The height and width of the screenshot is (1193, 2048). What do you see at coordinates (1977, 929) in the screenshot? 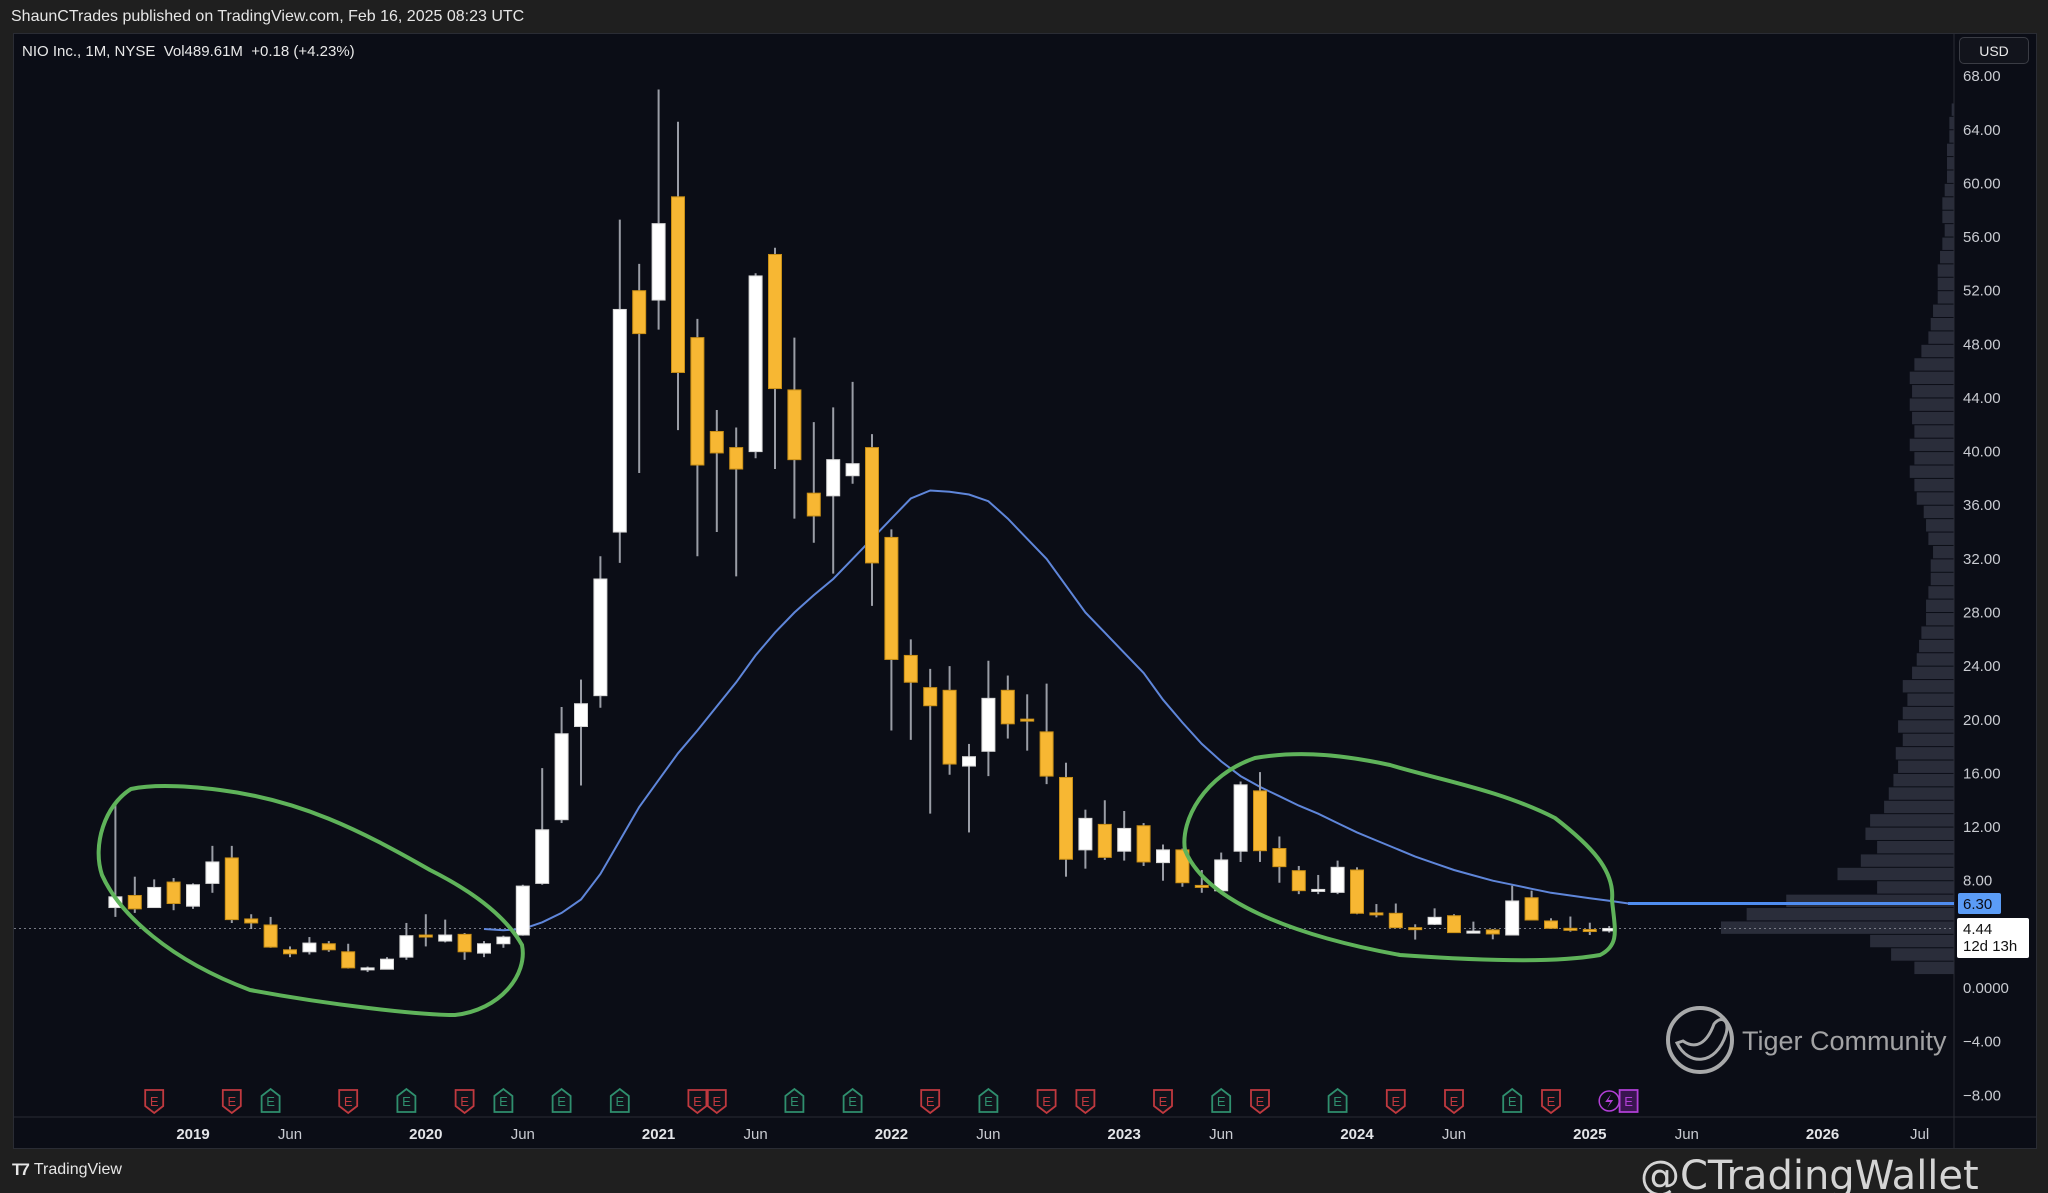
I see `svg-text: 4.44` at bounding box center [1977, 929].